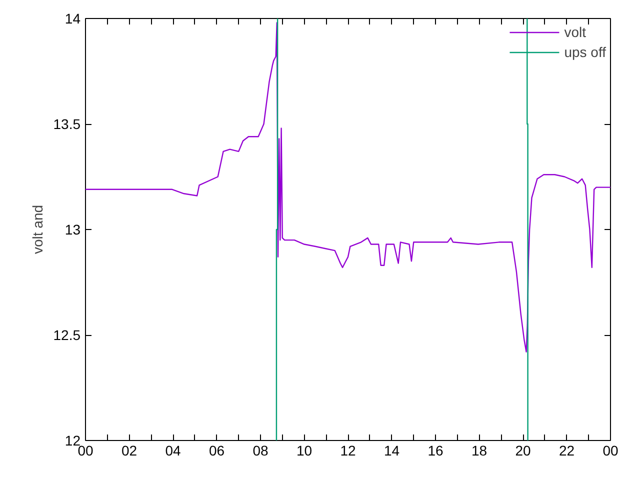 The width and height of the screenshot is (640, 480). I want to click on x-tick-label: 08, so click(260, 450).